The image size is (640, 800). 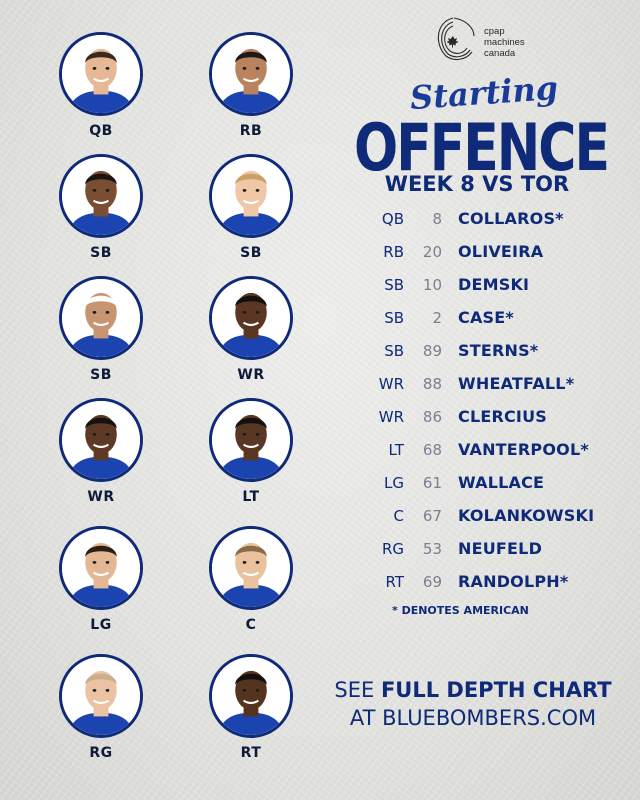 I want to click on roster-position: LG, so click(x=394, y=483).